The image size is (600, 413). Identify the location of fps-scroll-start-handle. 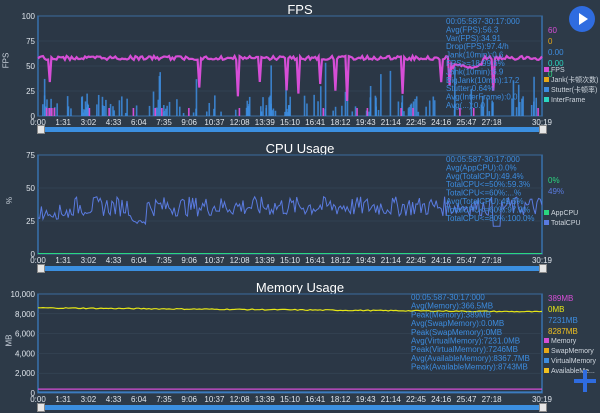
(41, 129).